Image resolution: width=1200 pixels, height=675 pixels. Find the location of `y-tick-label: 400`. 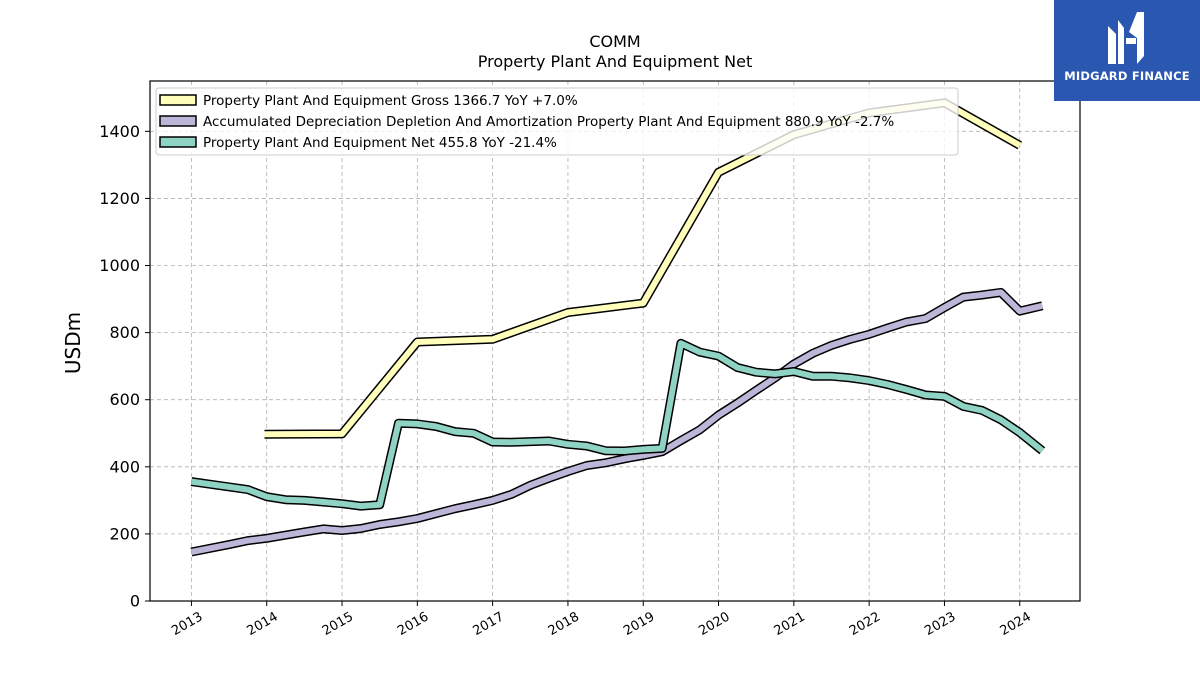

y-tick-label: 400 is located at coordinates (124, 466).